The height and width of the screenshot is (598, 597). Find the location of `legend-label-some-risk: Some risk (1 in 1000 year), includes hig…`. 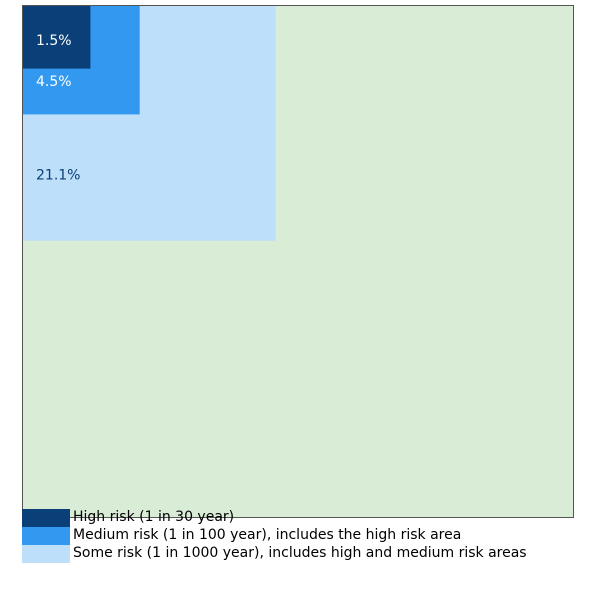

legend-label-some-risk: Some risk (1 in 1000 year), includes hig… is located at coordinates (300, 553).